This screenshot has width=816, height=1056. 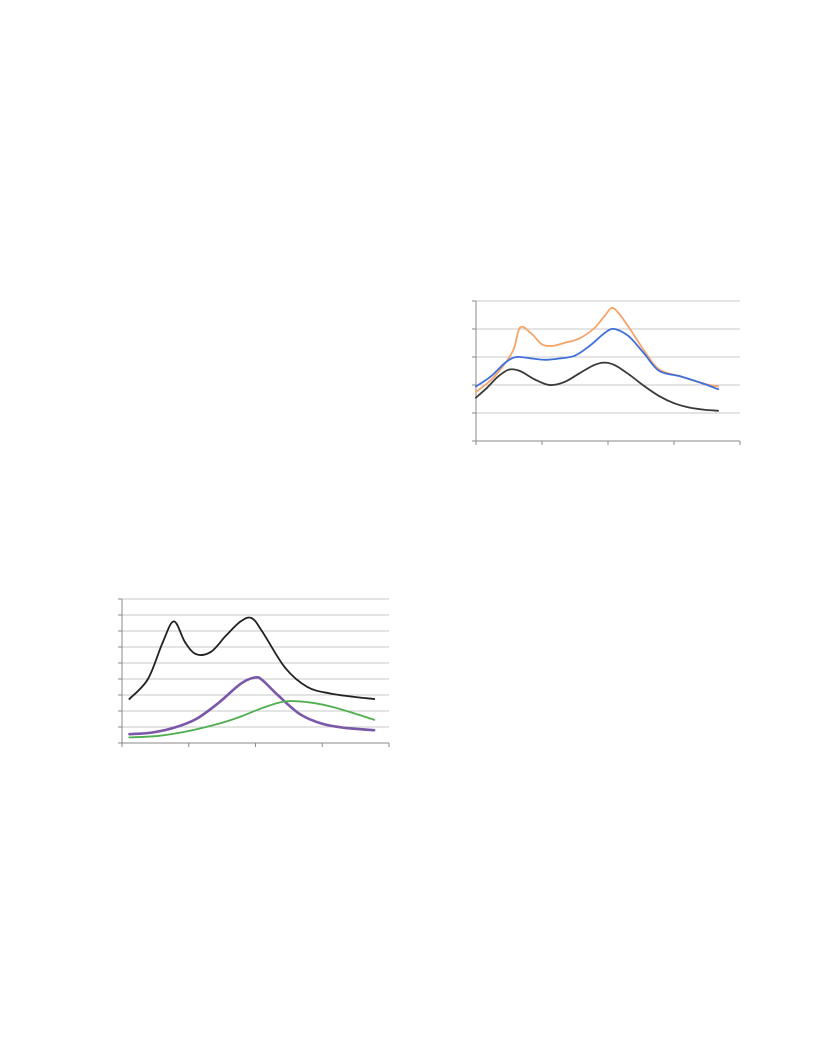 I want to click on top-right-line-chart, so click(x=606, y=372).